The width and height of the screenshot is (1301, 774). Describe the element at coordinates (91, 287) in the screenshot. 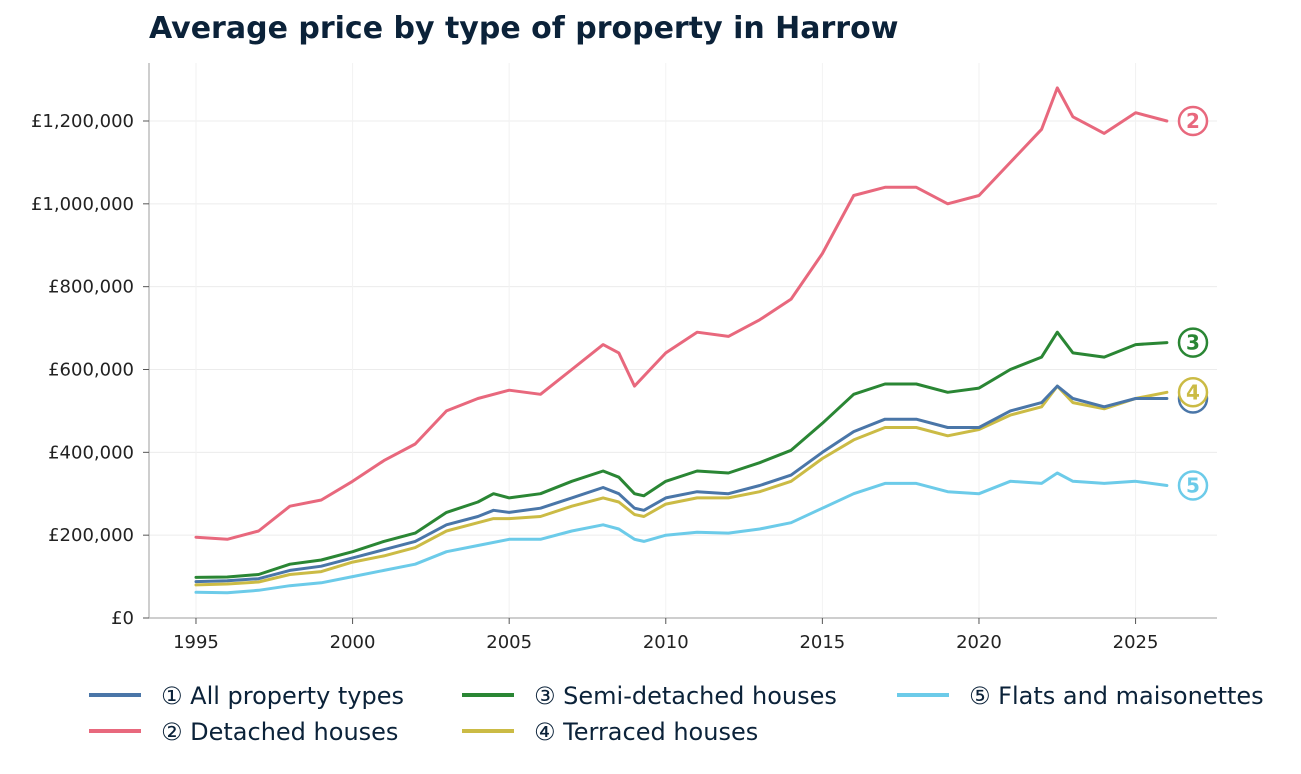

I see `y-tick-label: £800,000` at that location.